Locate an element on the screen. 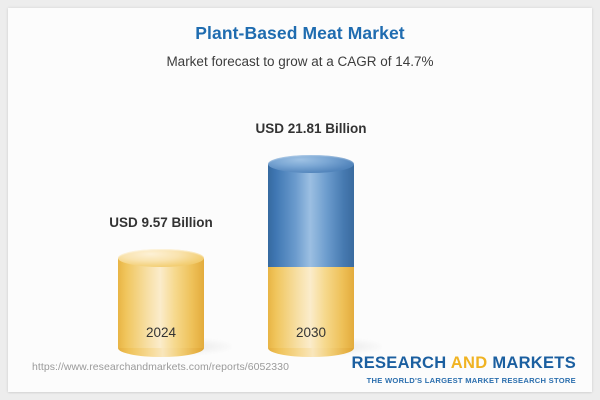  page-title: Plant-Based Meat Market is located at coordinates (300, 33).